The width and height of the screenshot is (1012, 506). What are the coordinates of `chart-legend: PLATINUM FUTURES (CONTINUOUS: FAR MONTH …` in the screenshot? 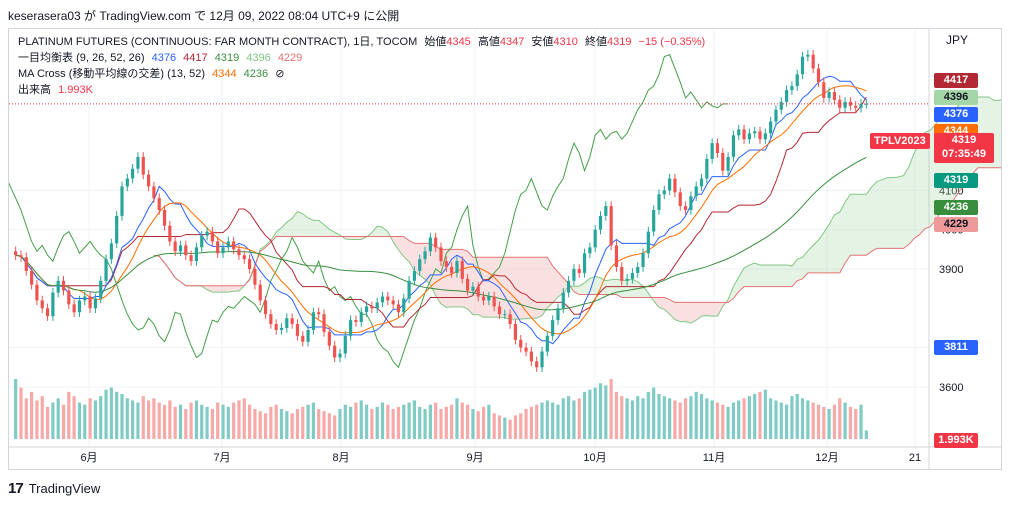 It's located at (361, 66).